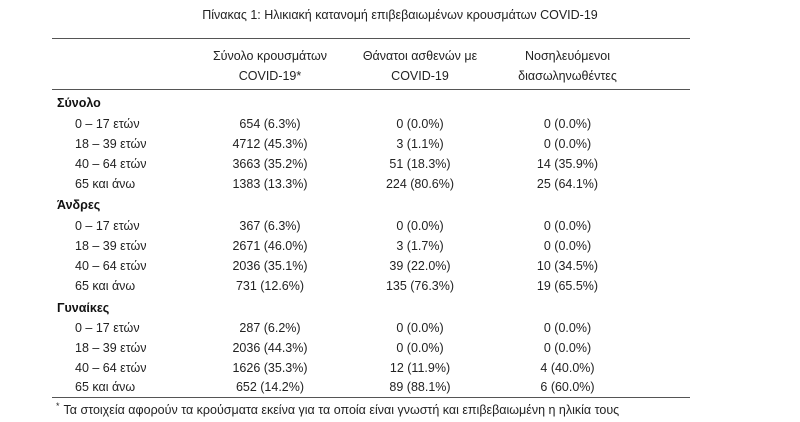 This screenshot has height=422, width=800. Describe the element at coordinates (567, 266) in the screenshot. I see `icu-cell: 10 (34.5%)` at that location.